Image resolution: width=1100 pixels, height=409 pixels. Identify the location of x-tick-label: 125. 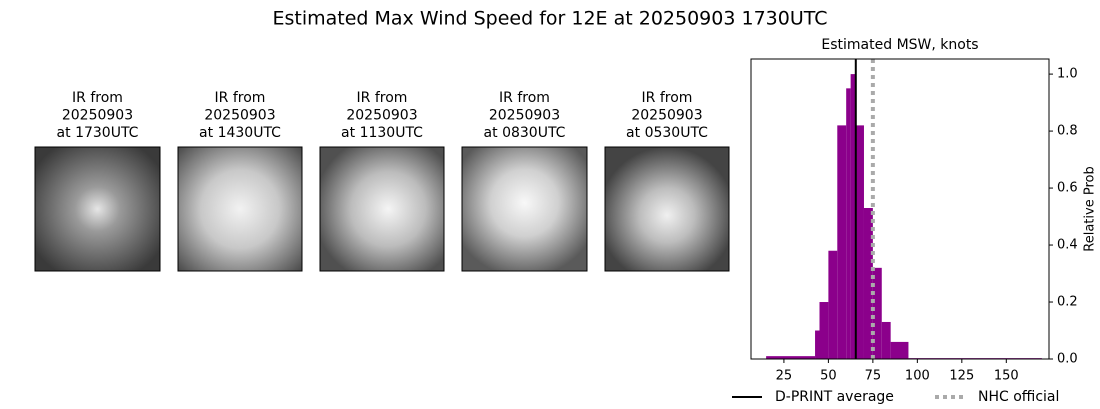
(961, 376).